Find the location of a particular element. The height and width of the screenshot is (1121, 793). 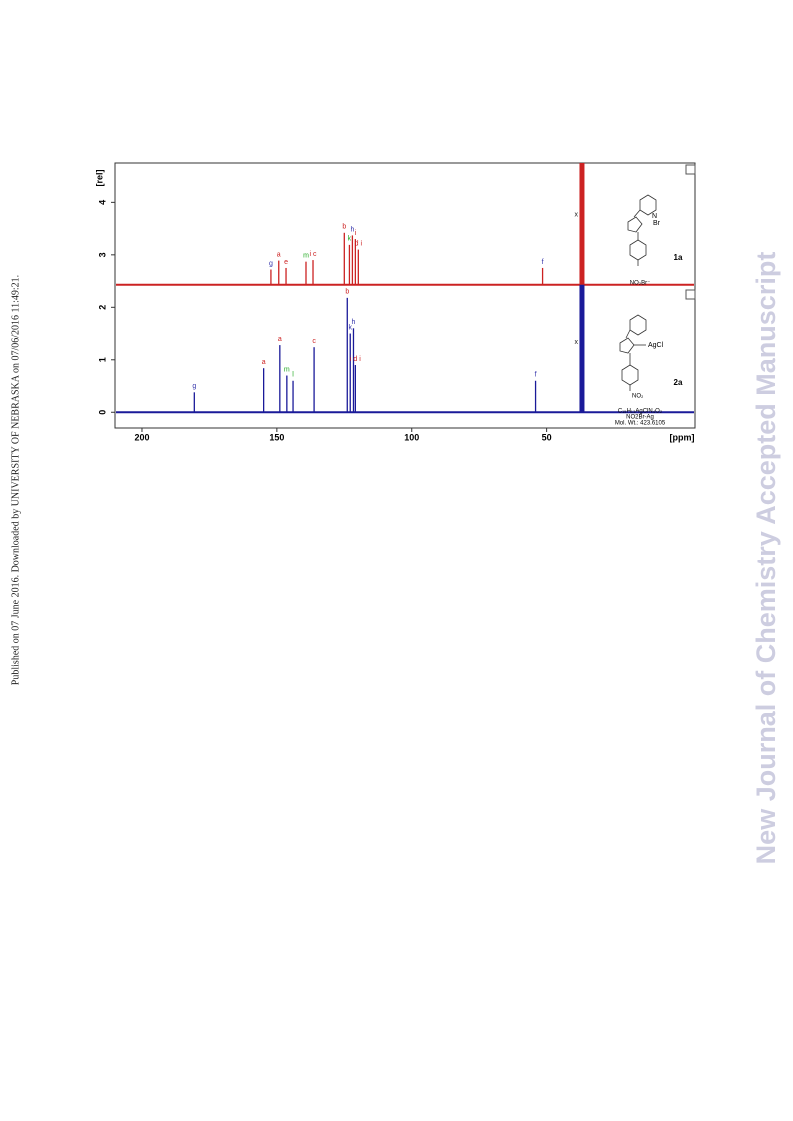

peak-label: l is located at coordinates (293, 375).